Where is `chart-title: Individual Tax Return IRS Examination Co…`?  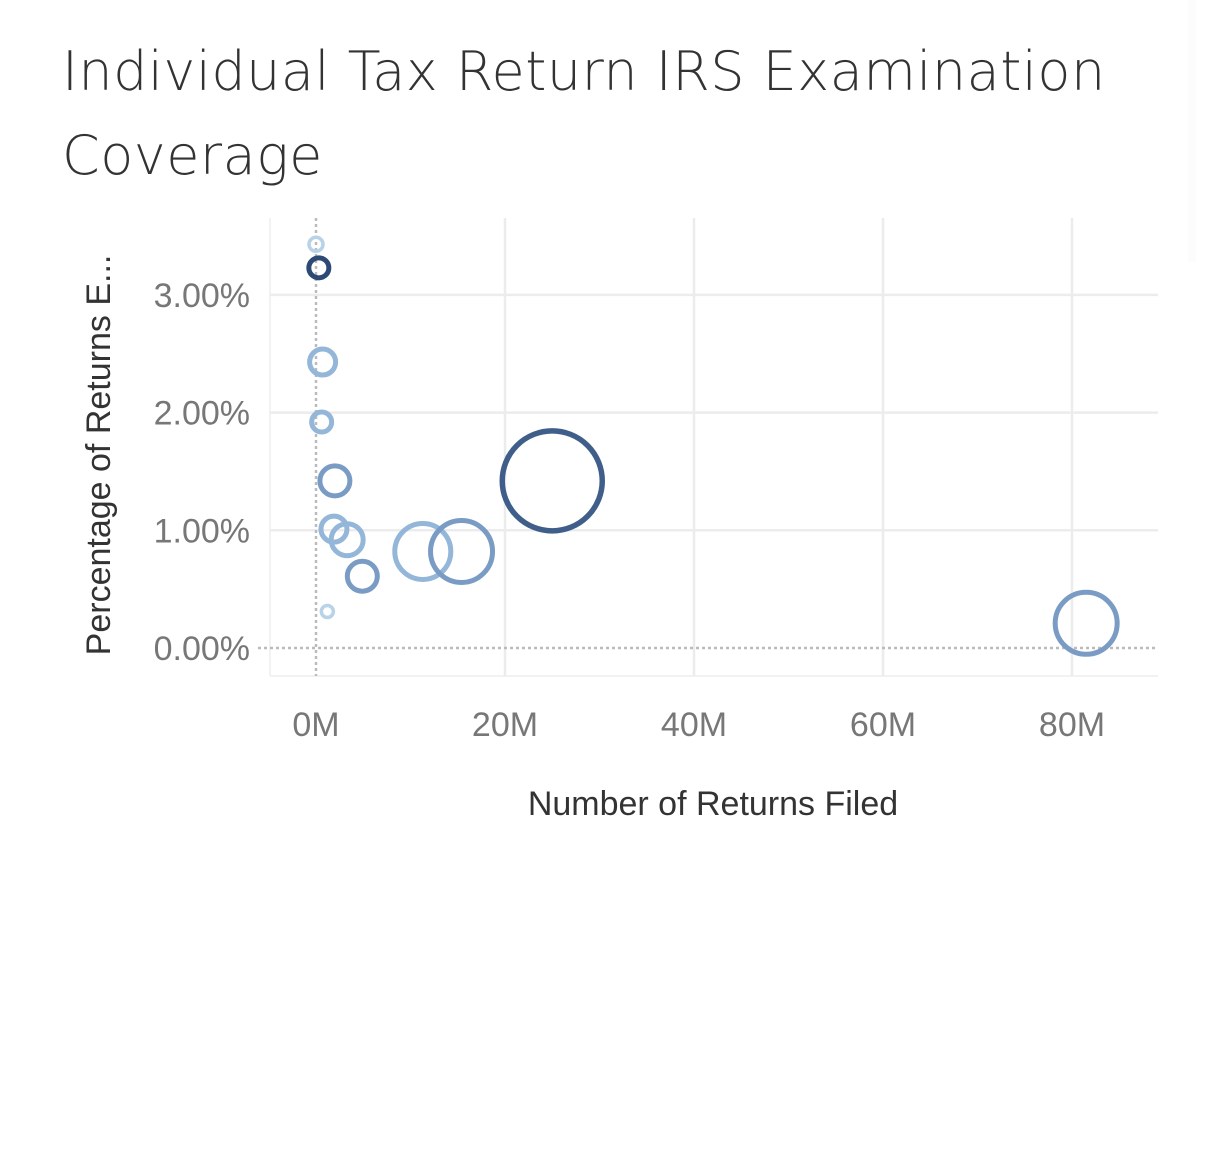
chart-title: Individual Tax Return IRS Examination Co… is located at coordinates (612, 114).